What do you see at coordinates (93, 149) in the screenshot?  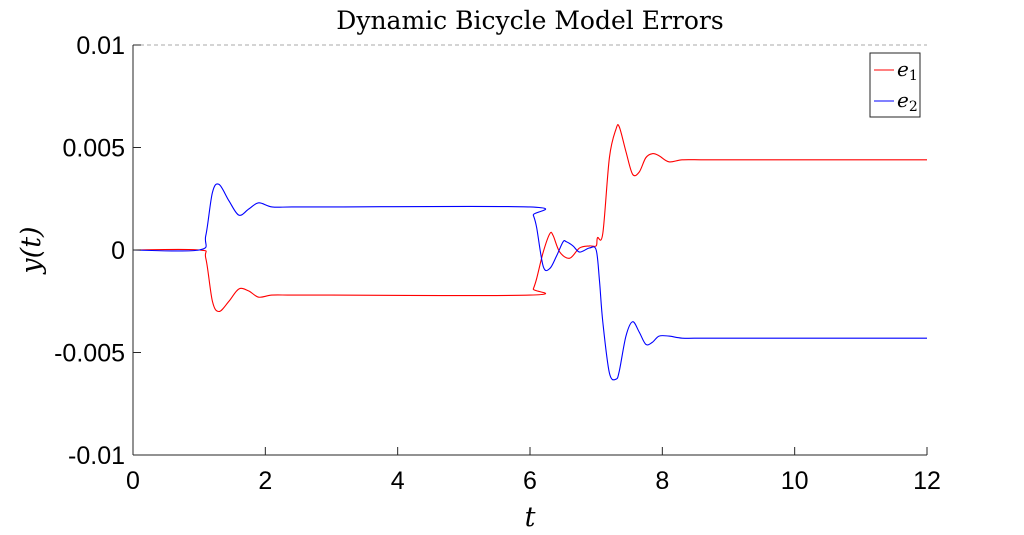 I see `y-tick-label: 0.005` at bounding box center [93, 149].